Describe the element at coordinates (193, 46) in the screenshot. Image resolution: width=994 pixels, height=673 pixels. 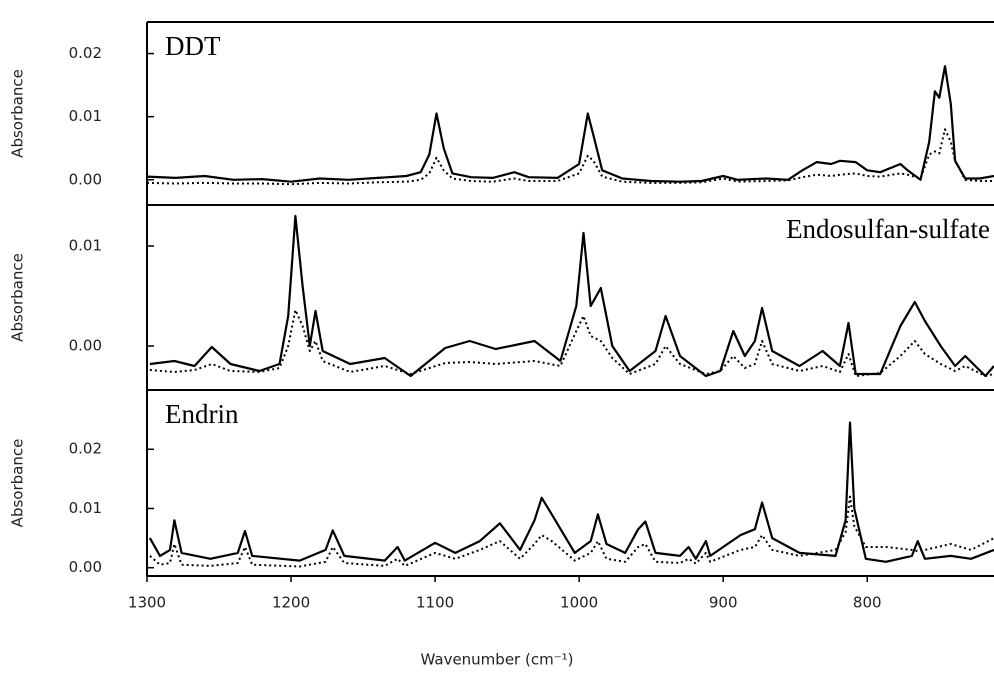
I see `panel-title: DDT` at that location.